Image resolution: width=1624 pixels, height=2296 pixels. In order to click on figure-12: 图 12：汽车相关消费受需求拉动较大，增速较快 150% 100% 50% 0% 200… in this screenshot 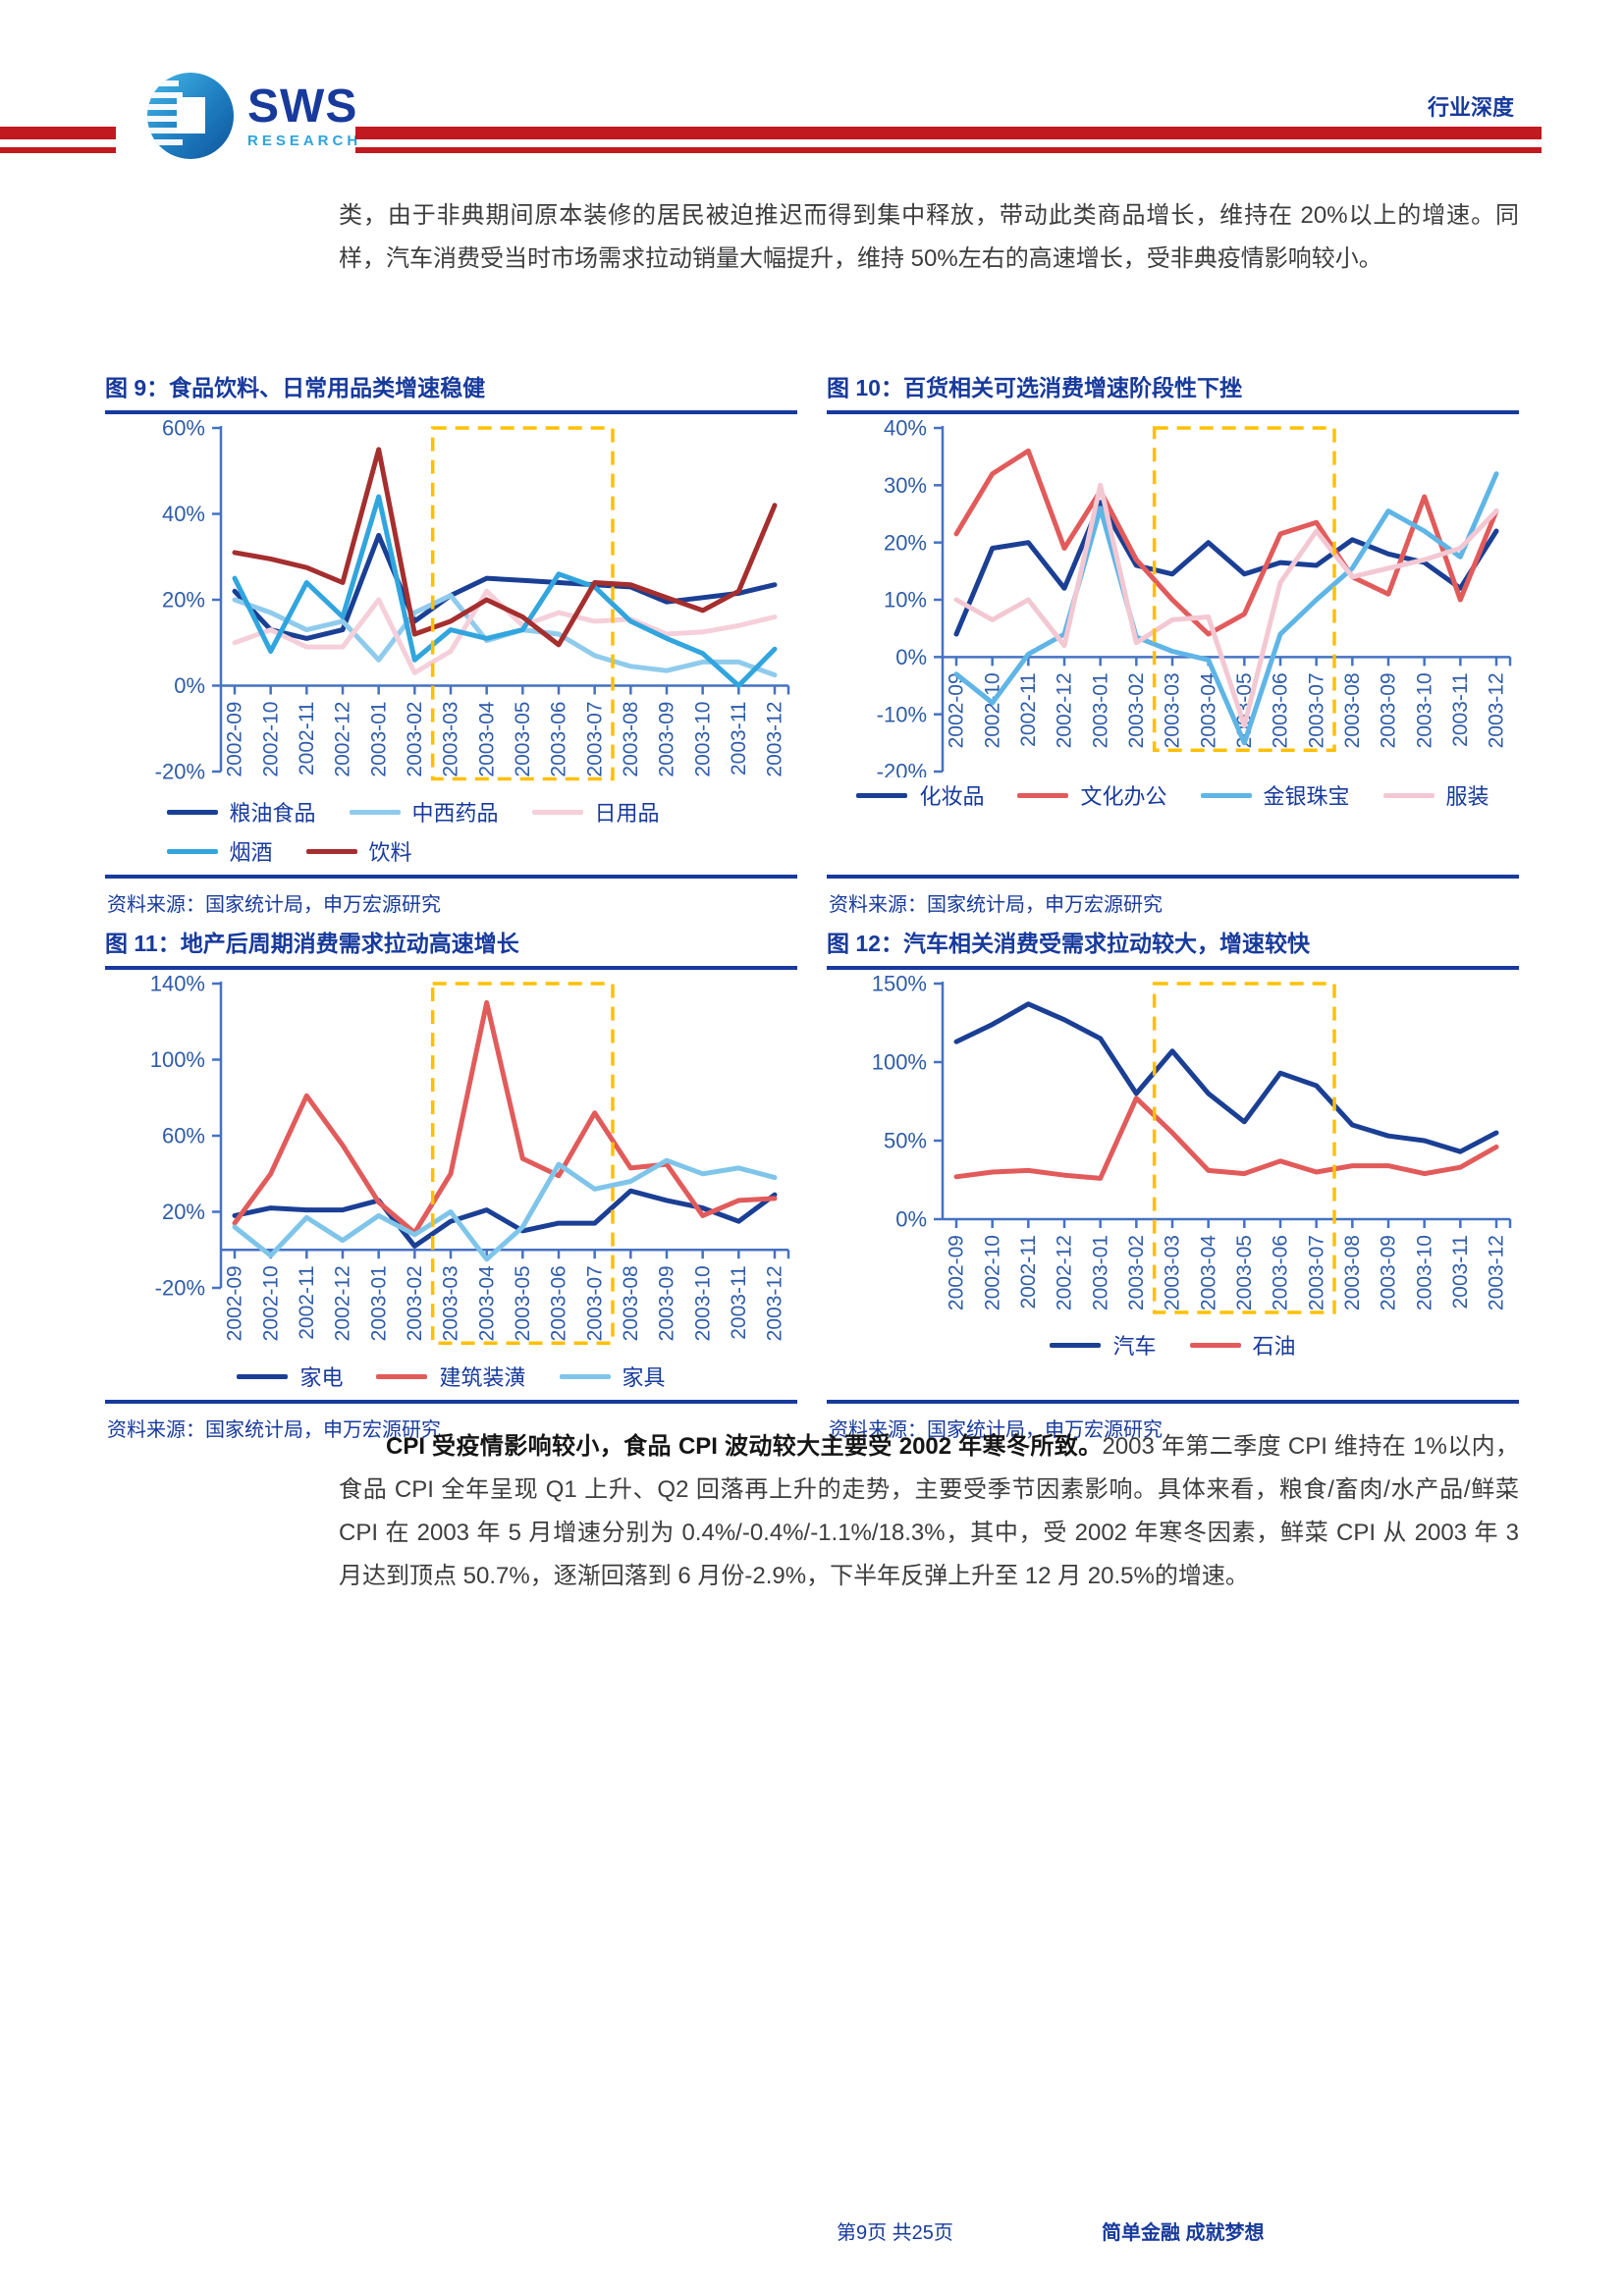, I will do `click(1173, 1186)`.